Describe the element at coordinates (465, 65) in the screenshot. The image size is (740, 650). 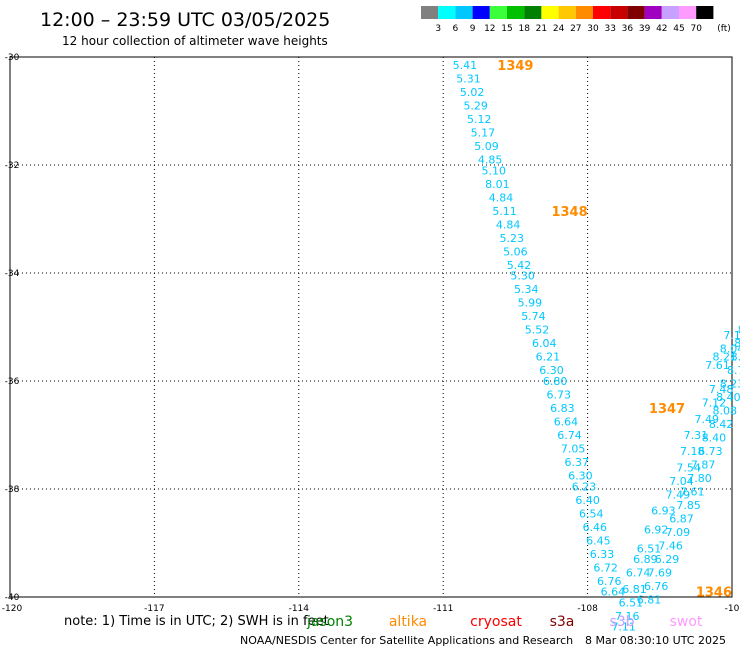
I see `wave-height-value: 5.41` at that location.